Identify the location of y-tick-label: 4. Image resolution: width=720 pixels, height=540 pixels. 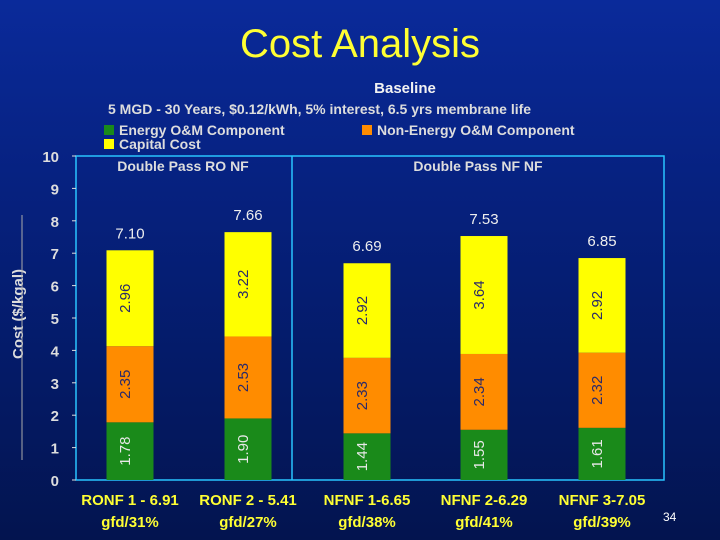
(55, 351).